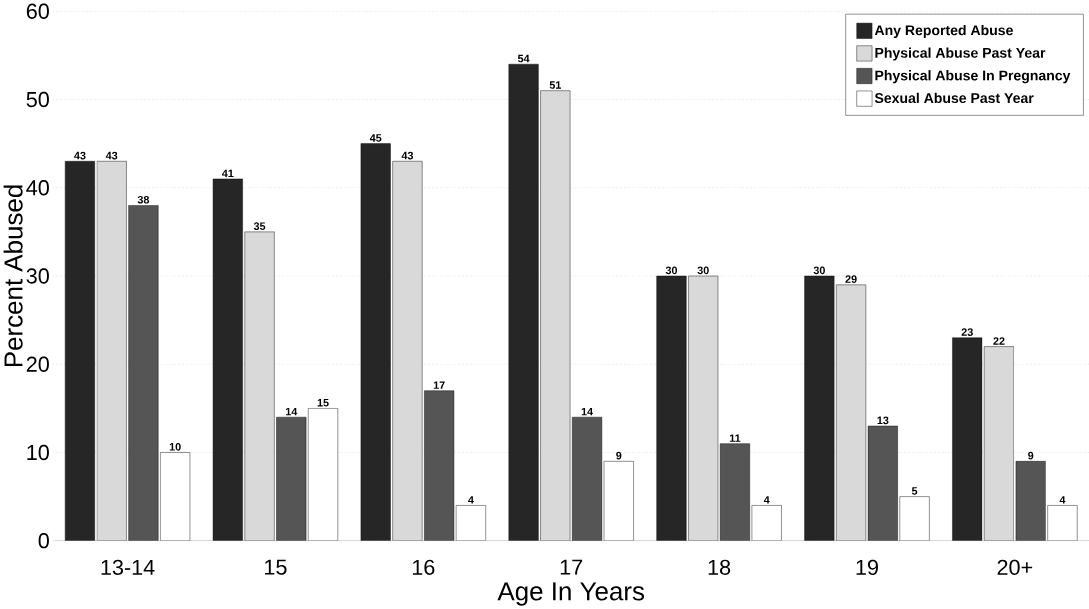 This screenshot has width=1089, height=609. I want to click on data-label: 38, so click(143, 199).